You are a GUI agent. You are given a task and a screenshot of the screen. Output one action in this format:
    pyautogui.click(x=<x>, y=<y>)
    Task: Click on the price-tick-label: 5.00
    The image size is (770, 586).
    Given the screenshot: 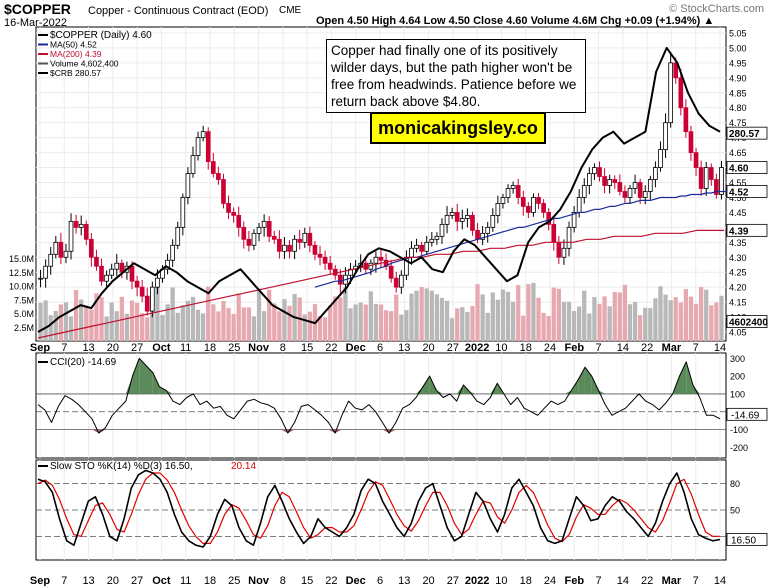 What is the action you would take?
    pyautogui.click(x=738, y=48)
    